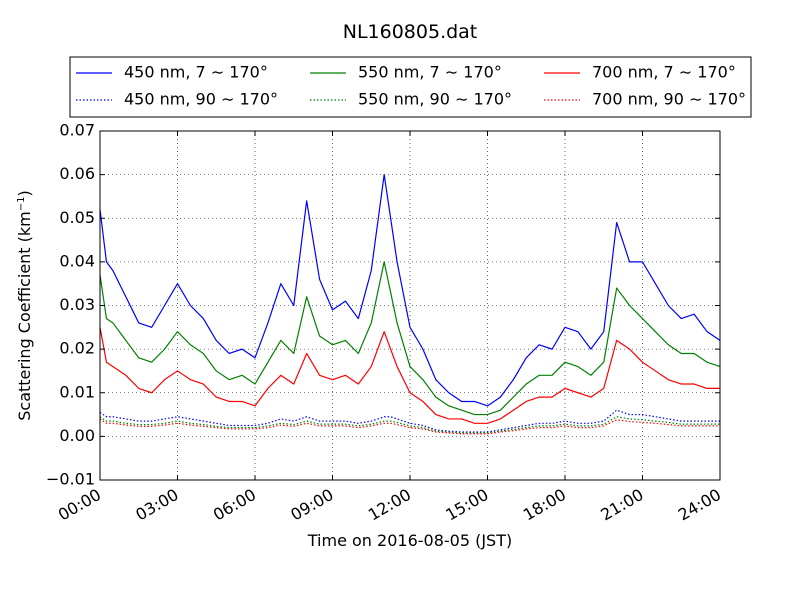  What do you see at coordinates (24, 193) in the screenshot?
I see `y-axis-label-end: )` at bounding box center [24, 193].